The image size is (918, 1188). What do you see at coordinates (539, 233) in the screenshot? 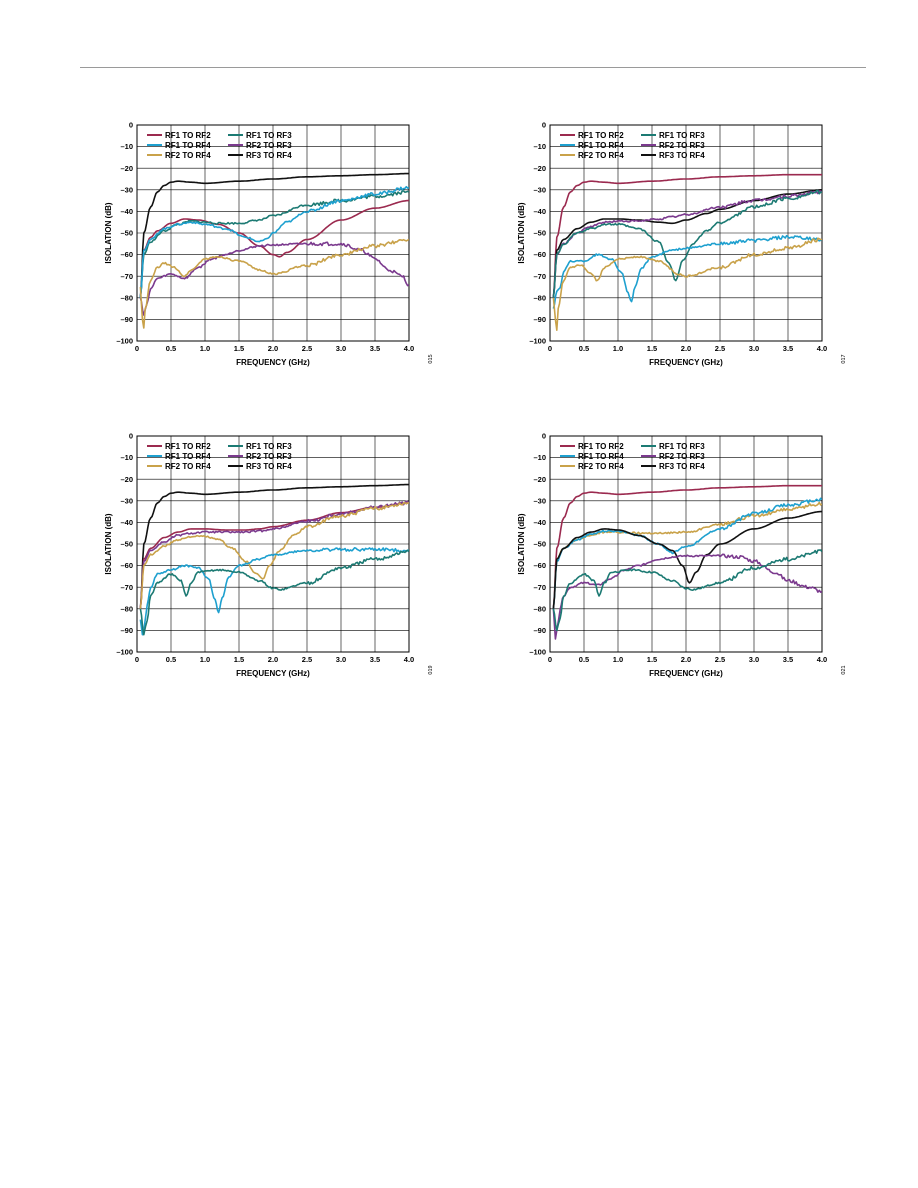
I see `y-tick-label: –50` at bounding box center [539, 233].